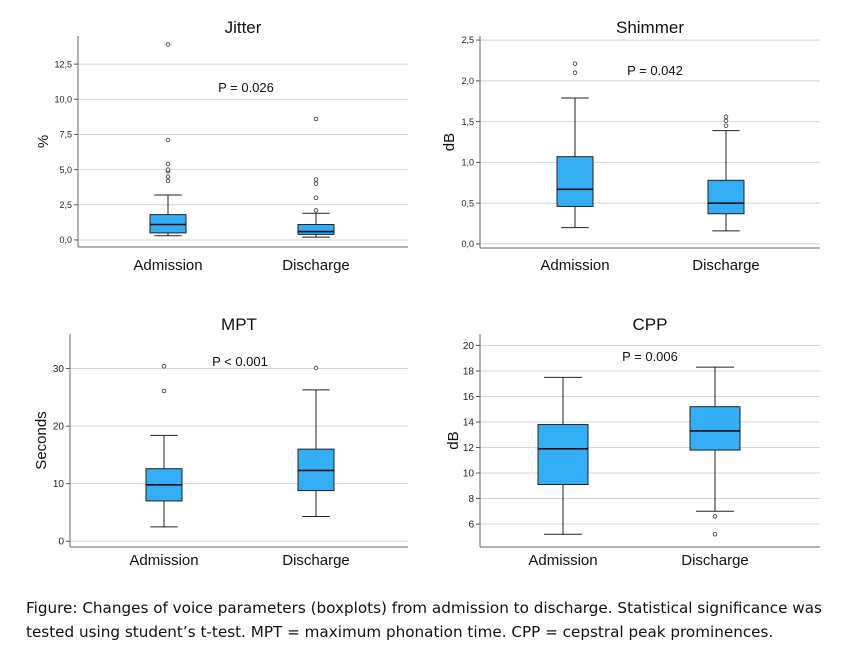 This screenshot has width=867, height=660. What do you see at coordinates (240, 361) in the screenshot?
I see `p-value-annotation: P < 0.001` at bounding box center [240, 361].